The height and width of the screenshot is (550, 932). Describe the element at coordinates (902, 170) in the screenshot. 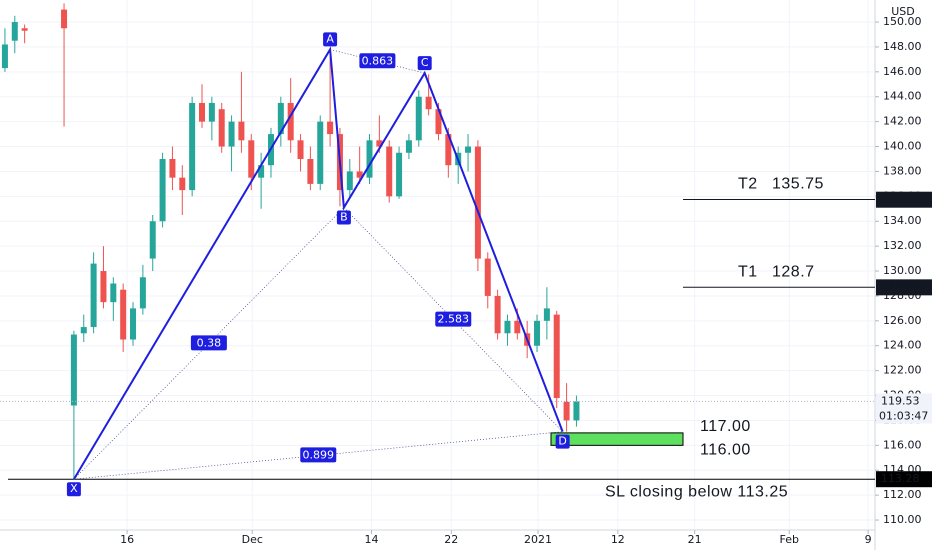

I see `y-tick-label: 138.00` at that location.